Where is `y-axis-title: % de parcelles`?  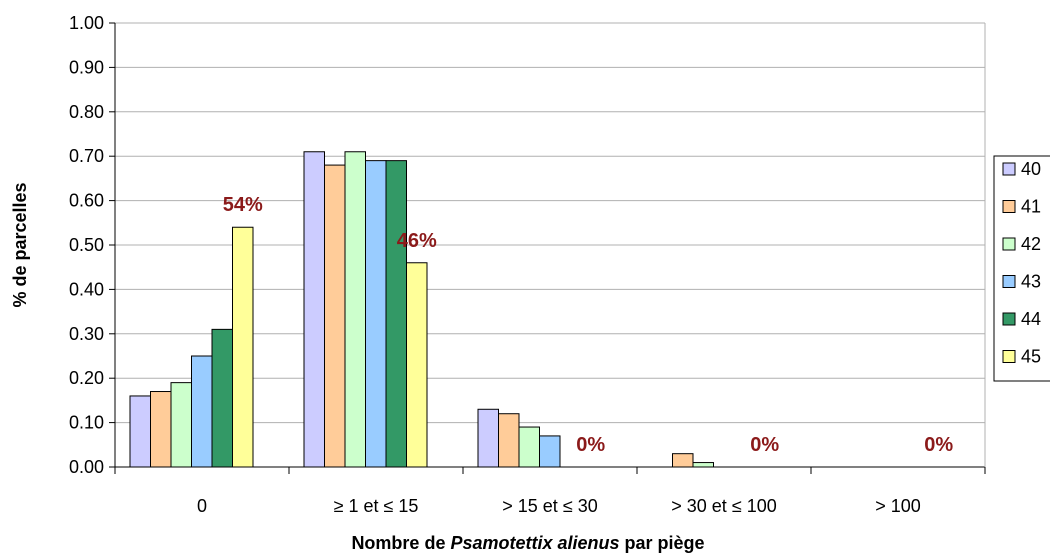
y-axis-title: % de parcelles is located at coordinates (20, 244).